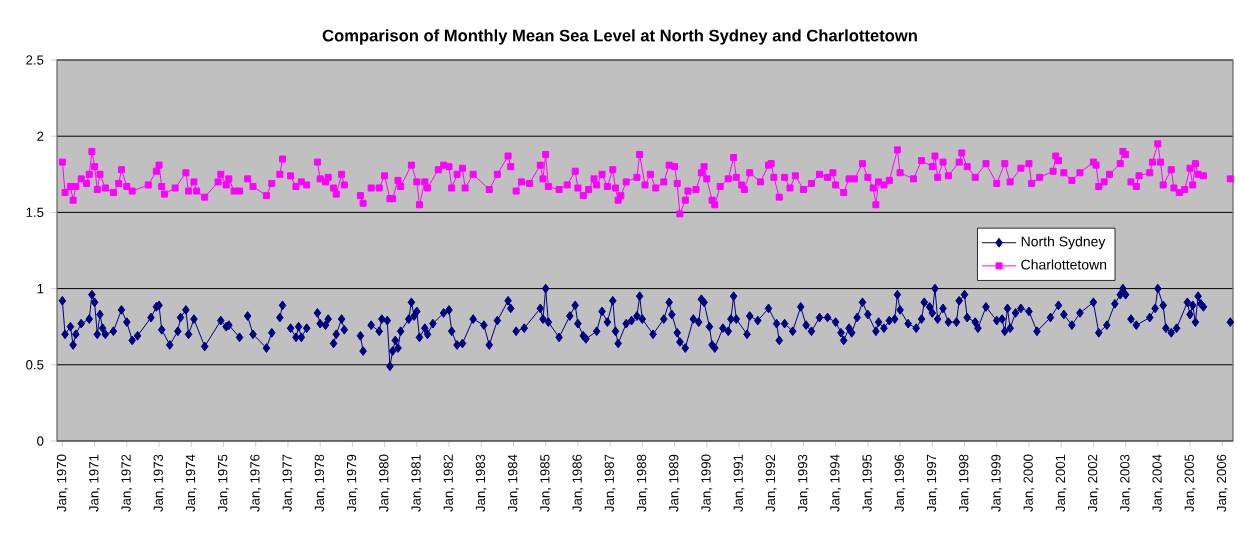 Image resolution: width=1239 pixels, height=535 pixels. What do you see at coordinates (35, 365) in the screenshot?
I see `y-tick-label: 0.5` at bounding box center [35, 365].